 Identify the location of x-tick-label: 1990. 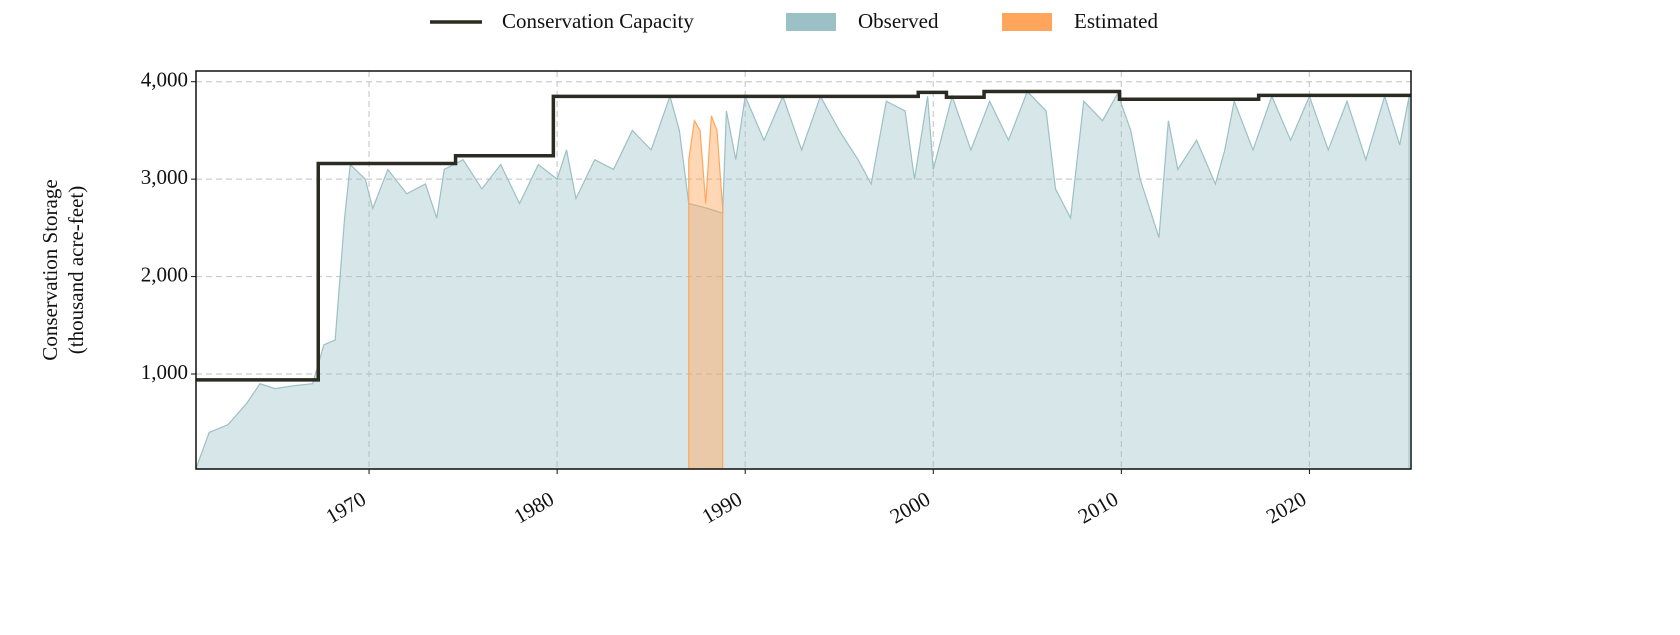
(722, 508).